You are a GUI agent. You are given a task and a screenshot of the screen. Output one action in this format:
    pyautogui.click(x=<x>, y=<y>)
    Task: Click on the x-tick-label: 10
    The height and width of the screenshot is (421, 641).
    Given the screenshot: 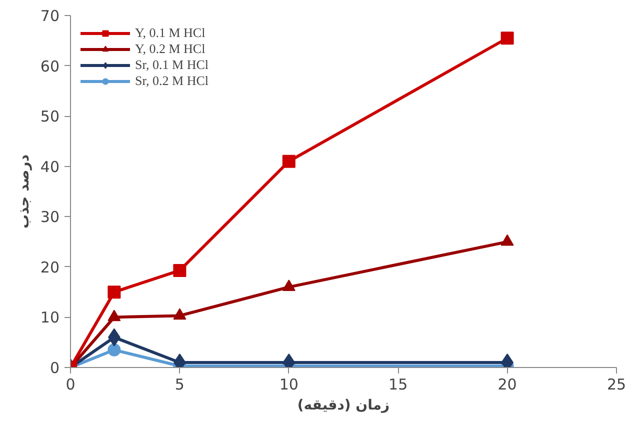 What is the action you would take?
    pyautogui.click(x=288, y=385)
    